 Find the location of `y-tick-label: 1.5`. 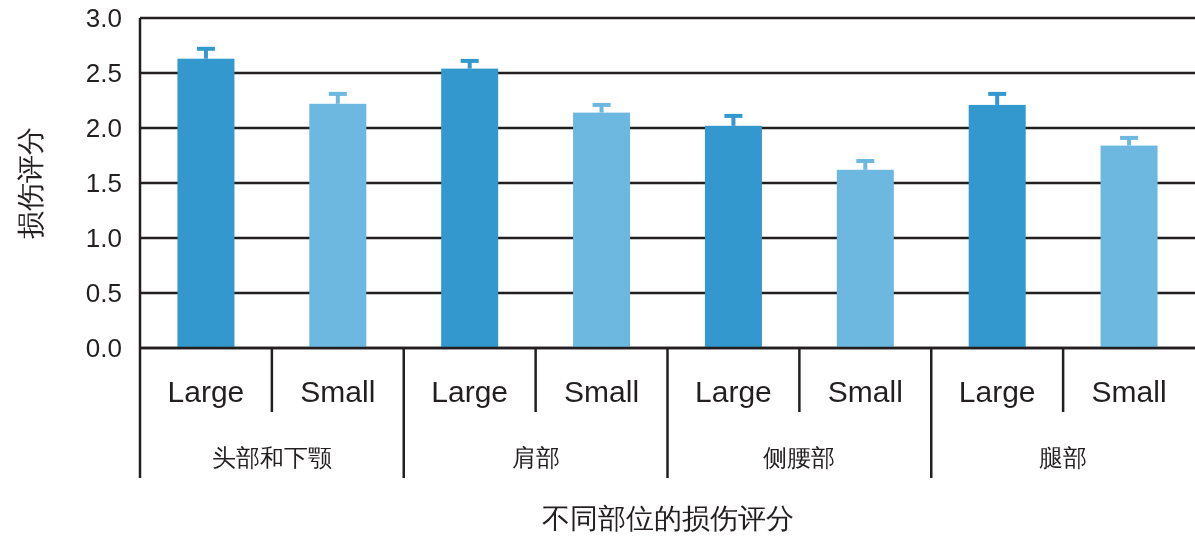

y-tick-label: 1.5 is located at coordinates (103, 183).